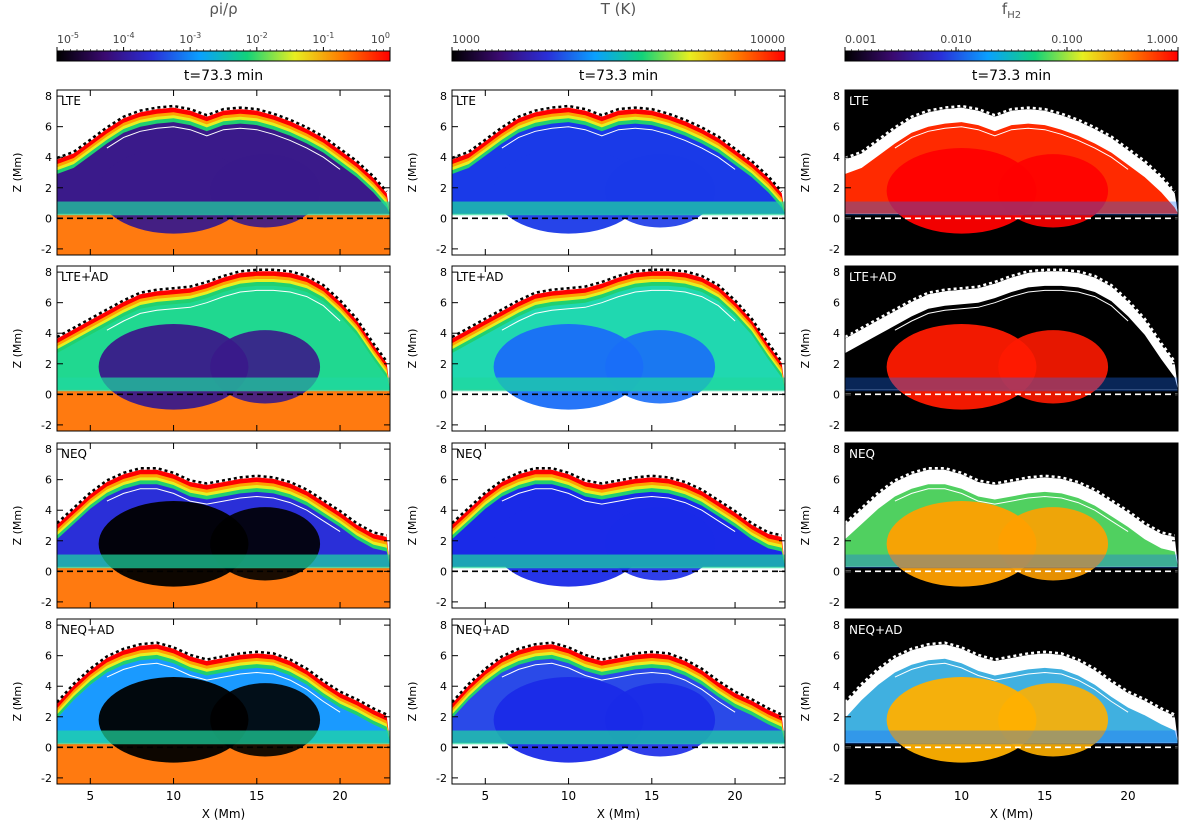  What do you see at coordinates (878, 796) in the screenshot?
I see `x-tick-label: 5` at bounding box center [878, 796].